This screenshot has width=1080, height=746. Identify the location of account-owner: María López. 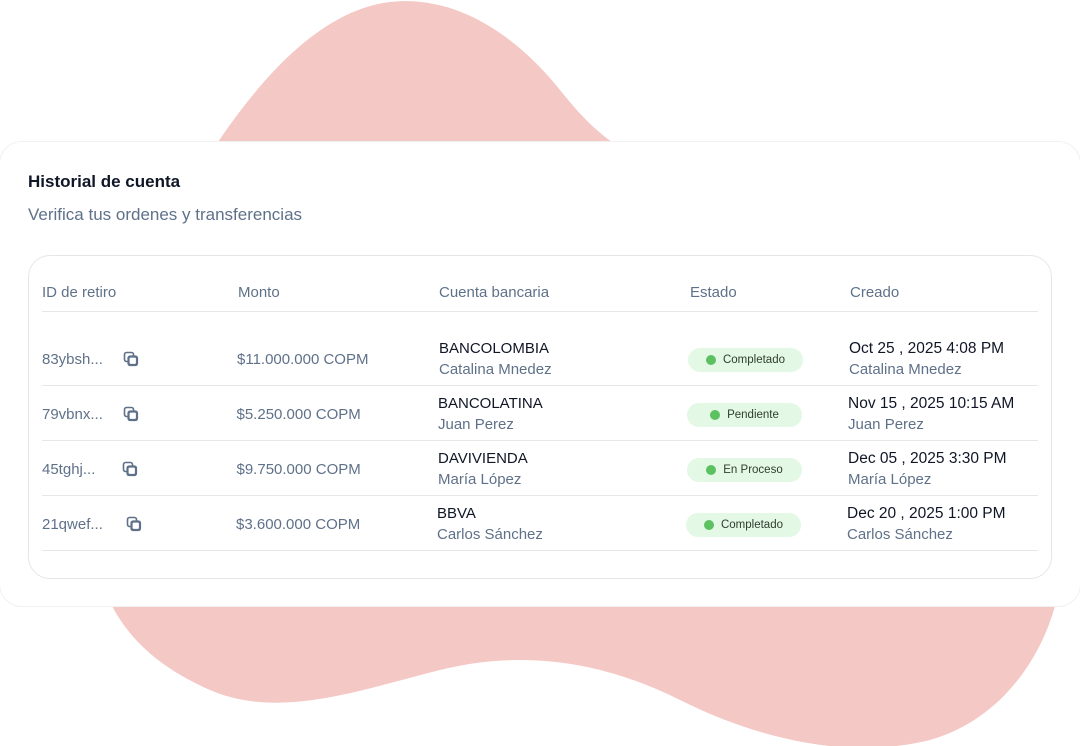
(480, 479).